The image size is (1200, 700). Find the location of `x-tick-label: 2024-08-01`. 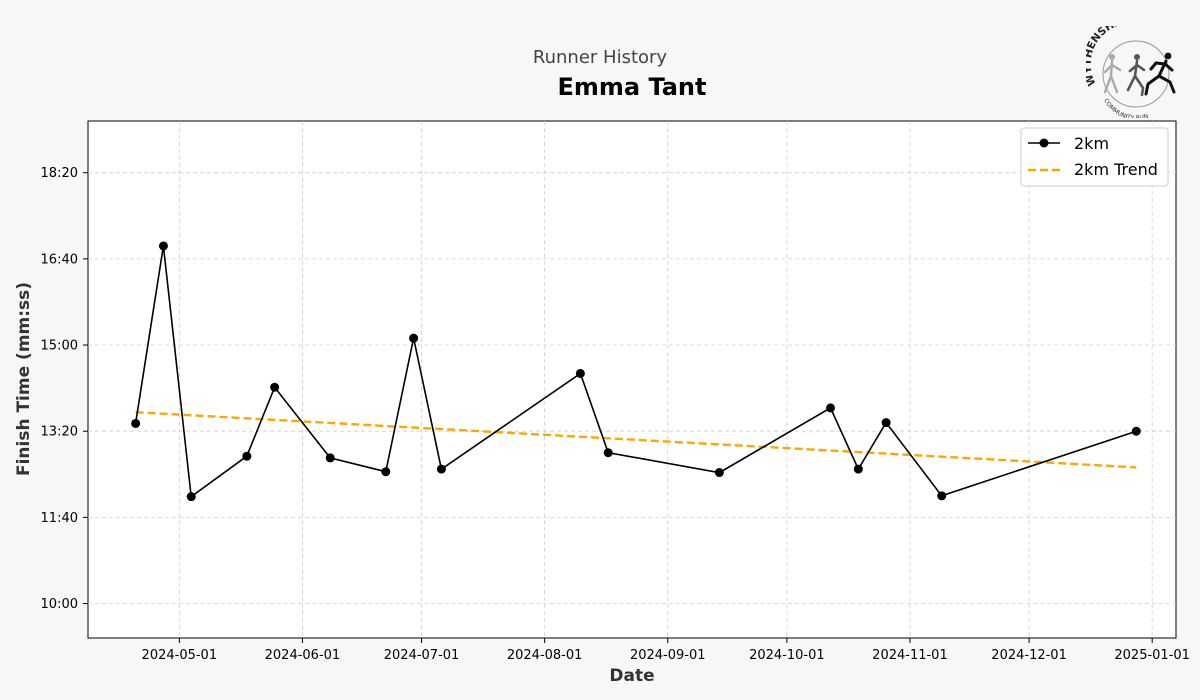

x-tick-label: 2024-08-01 is located at coordinates (545, 655).